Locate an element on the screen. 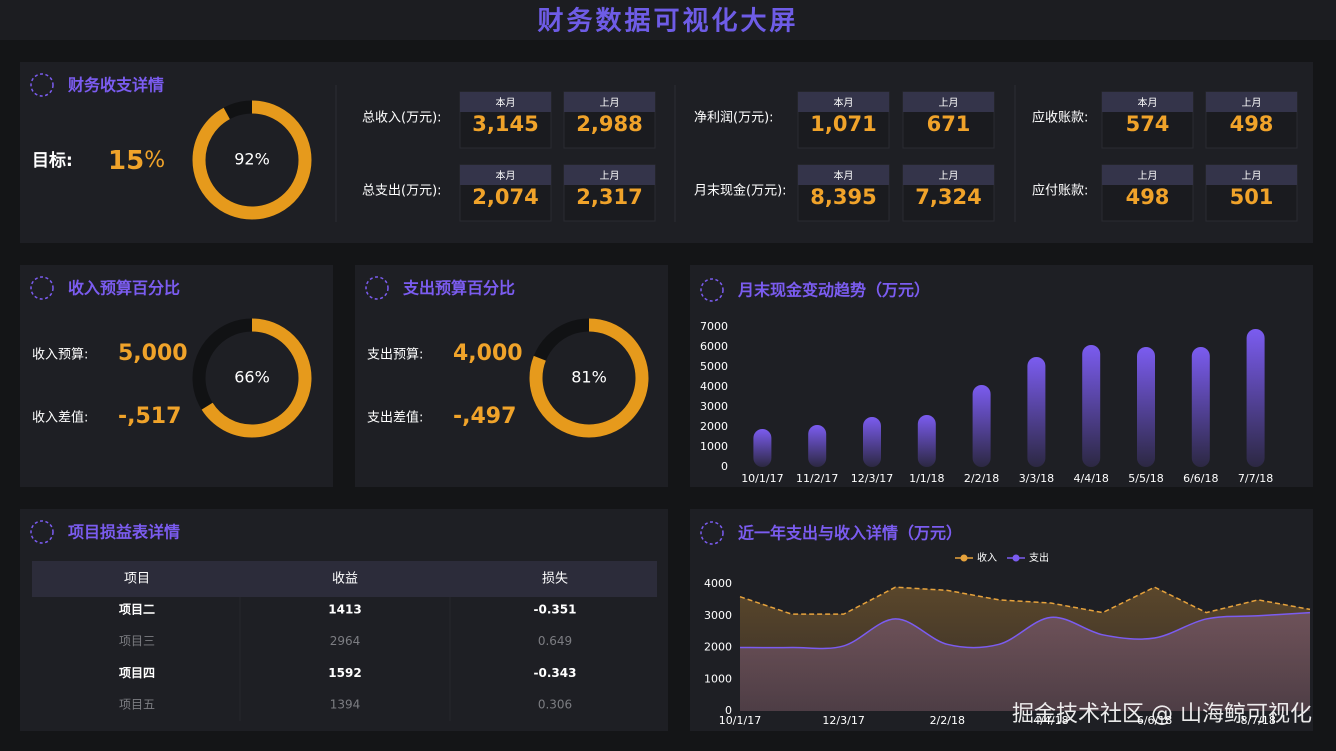 Image resolution: width=1336 pixels, height=751 pixels. metric-value: 7,324 is located at coordinates (948, 197).